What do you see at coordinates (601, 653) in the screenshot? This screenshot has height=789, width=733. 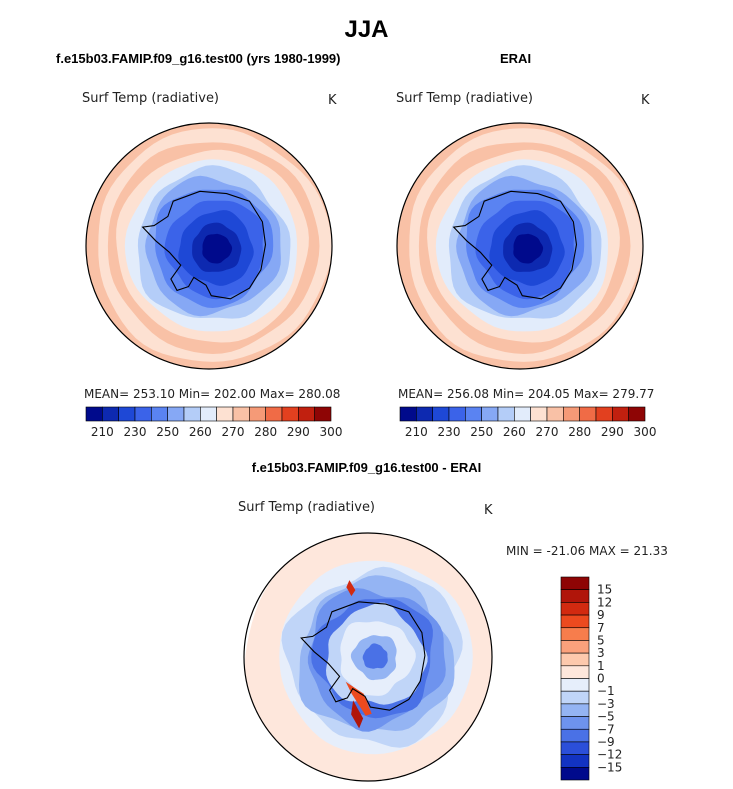 I see `diff-colorbar-tick-label: 3` at bounding box center [601, 653].